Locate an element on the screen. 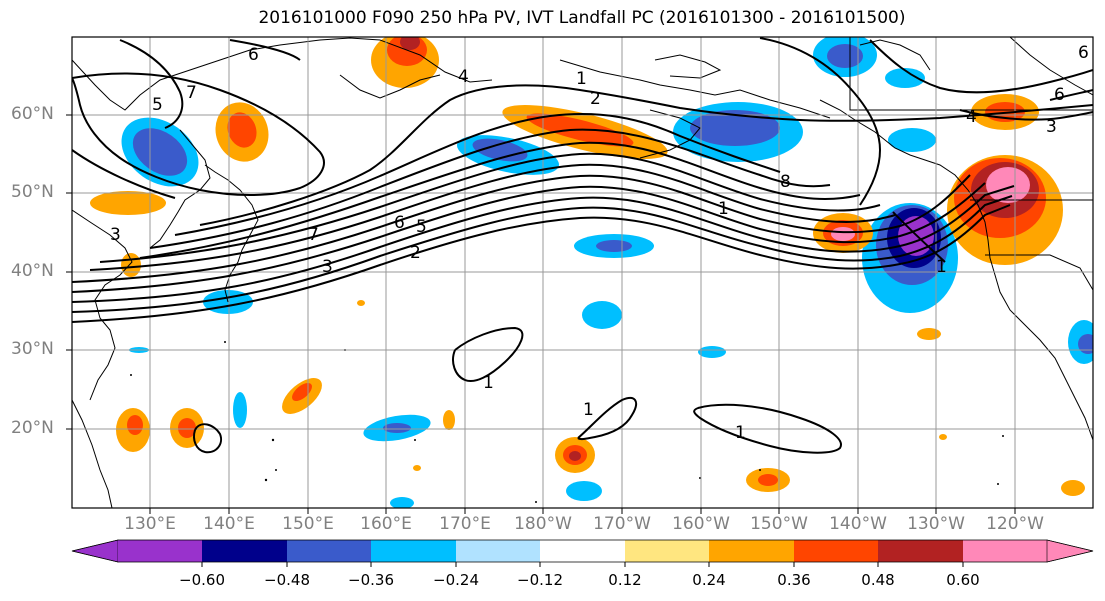 This screenshot has height=601, width=1105. colorbar-tick-label: 0.36 is located at coordinates (794, 580).